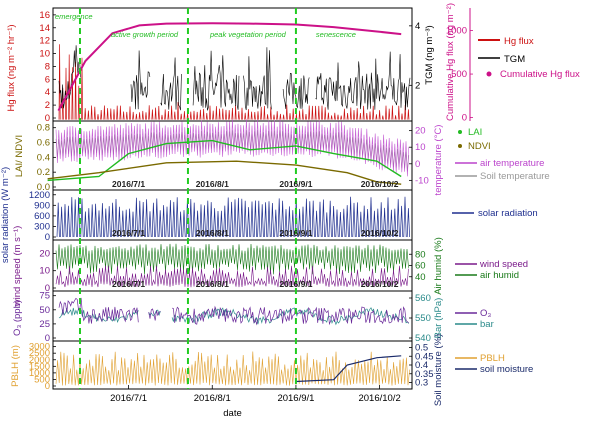  Describe the element at coordinates (421, 365) in the screenshot. I see `soil-moisture-axis-tick-label: 0.4` at that location.